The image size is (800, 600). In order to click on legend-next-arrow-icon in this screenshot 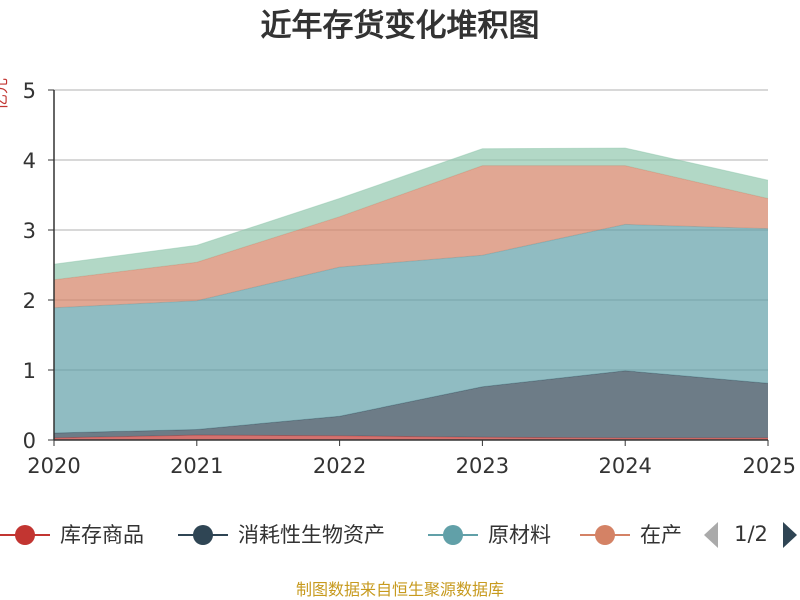, I will do `click(790, 535)`.